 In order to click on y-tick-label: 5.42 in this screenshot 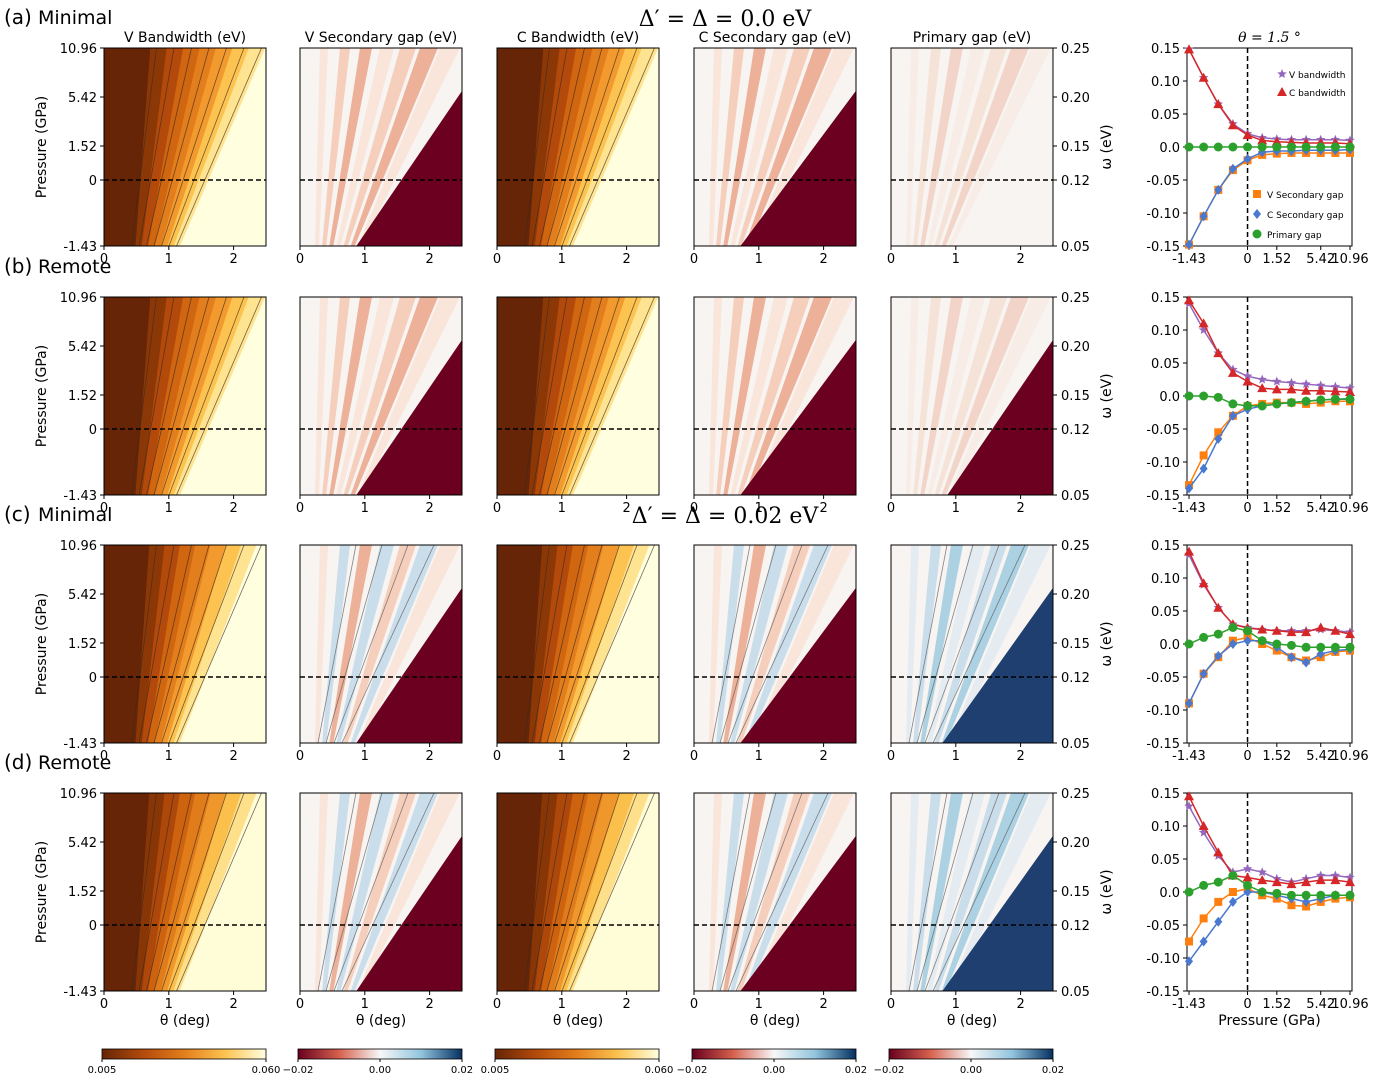, I will do `click(82, 347)`.